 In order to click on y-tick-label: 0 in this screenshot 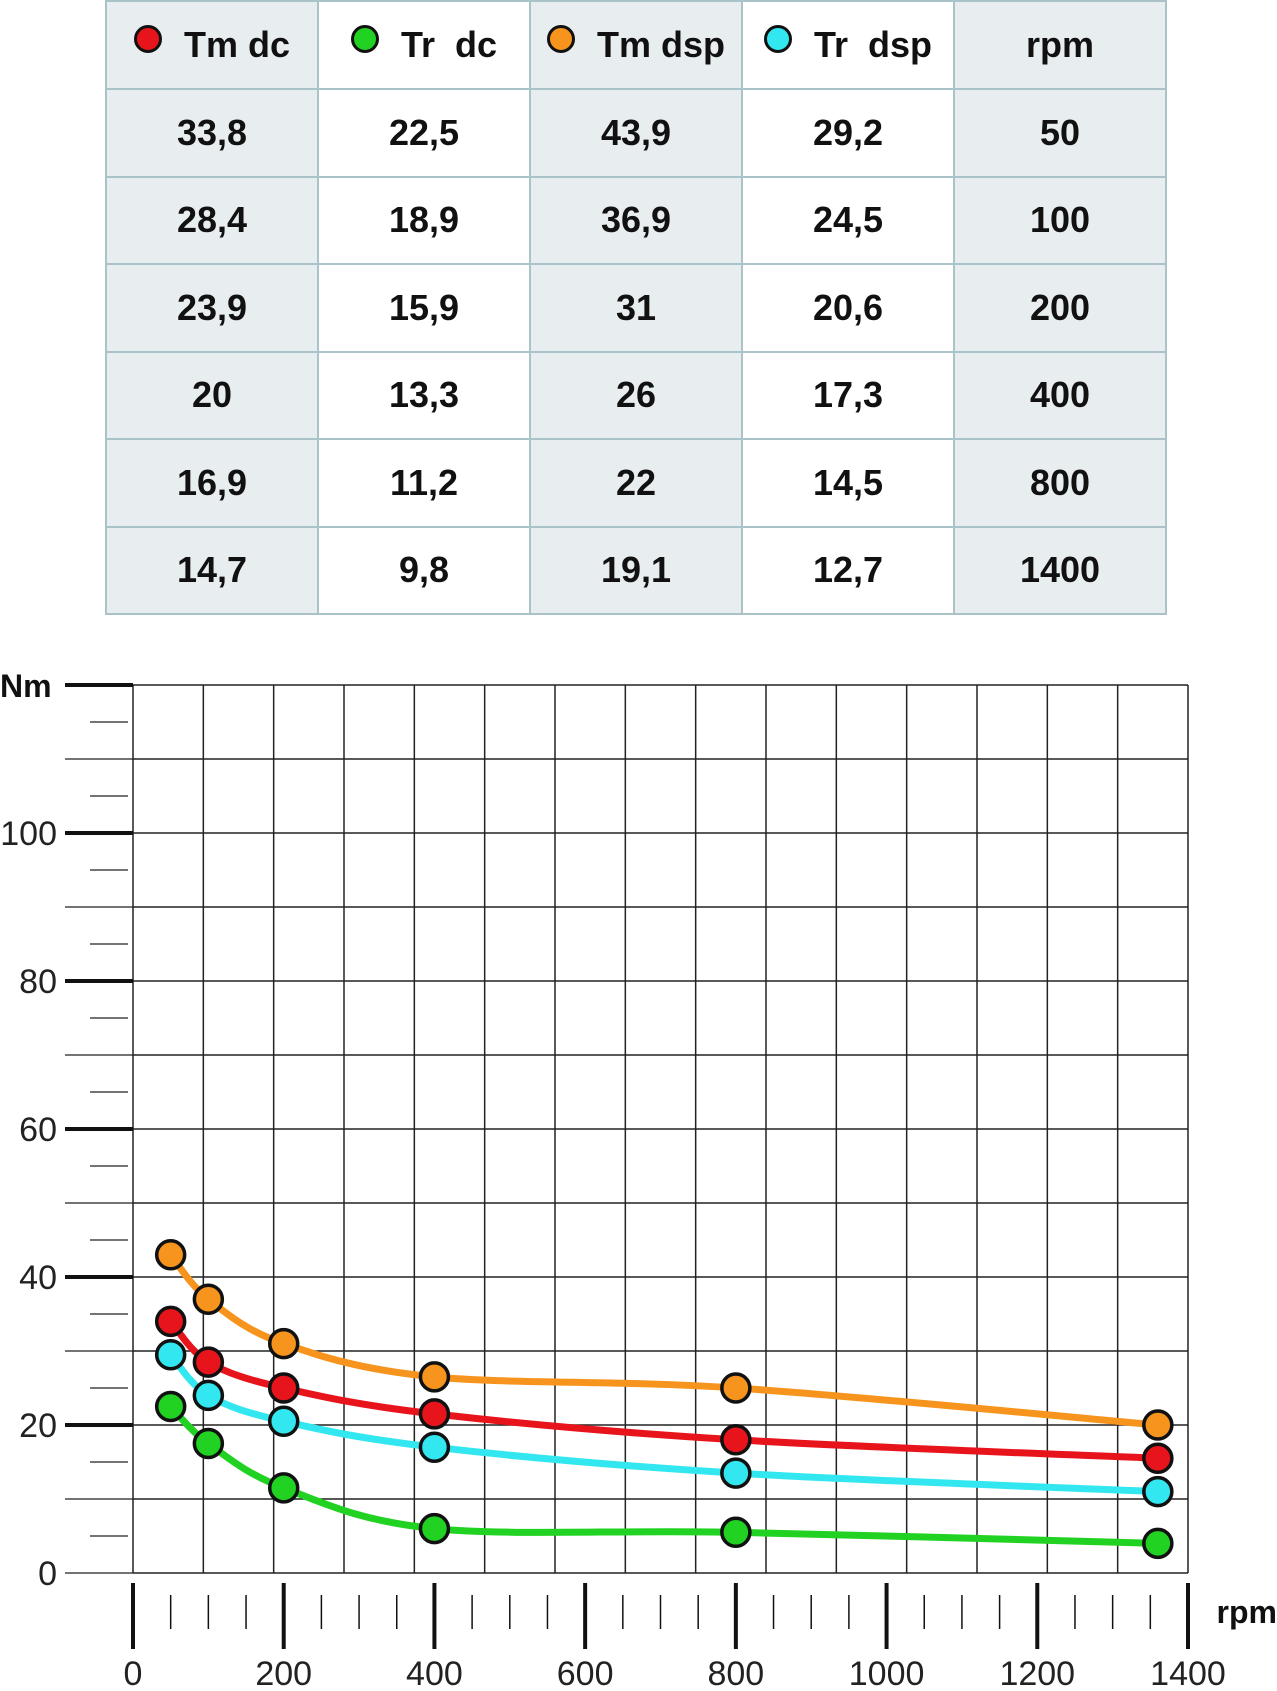, I will do `click(47, 1574)`.